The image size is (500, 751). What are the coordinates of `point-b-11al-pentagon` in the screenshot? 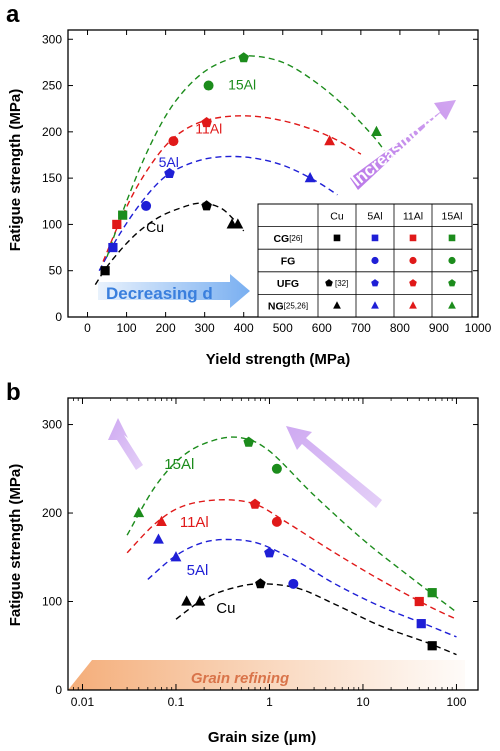 It's located at (255, 503).